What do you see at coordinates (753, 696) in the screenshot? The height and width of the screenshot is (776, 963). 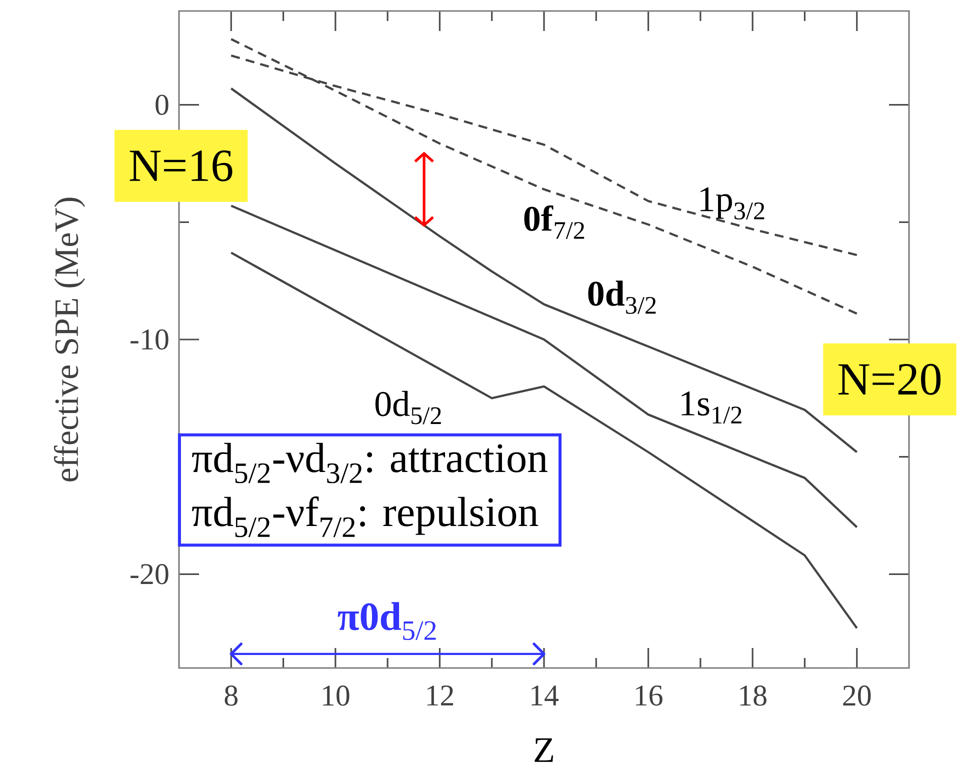 I see `x-tick-label: 18` at bounding box center [753, 696].